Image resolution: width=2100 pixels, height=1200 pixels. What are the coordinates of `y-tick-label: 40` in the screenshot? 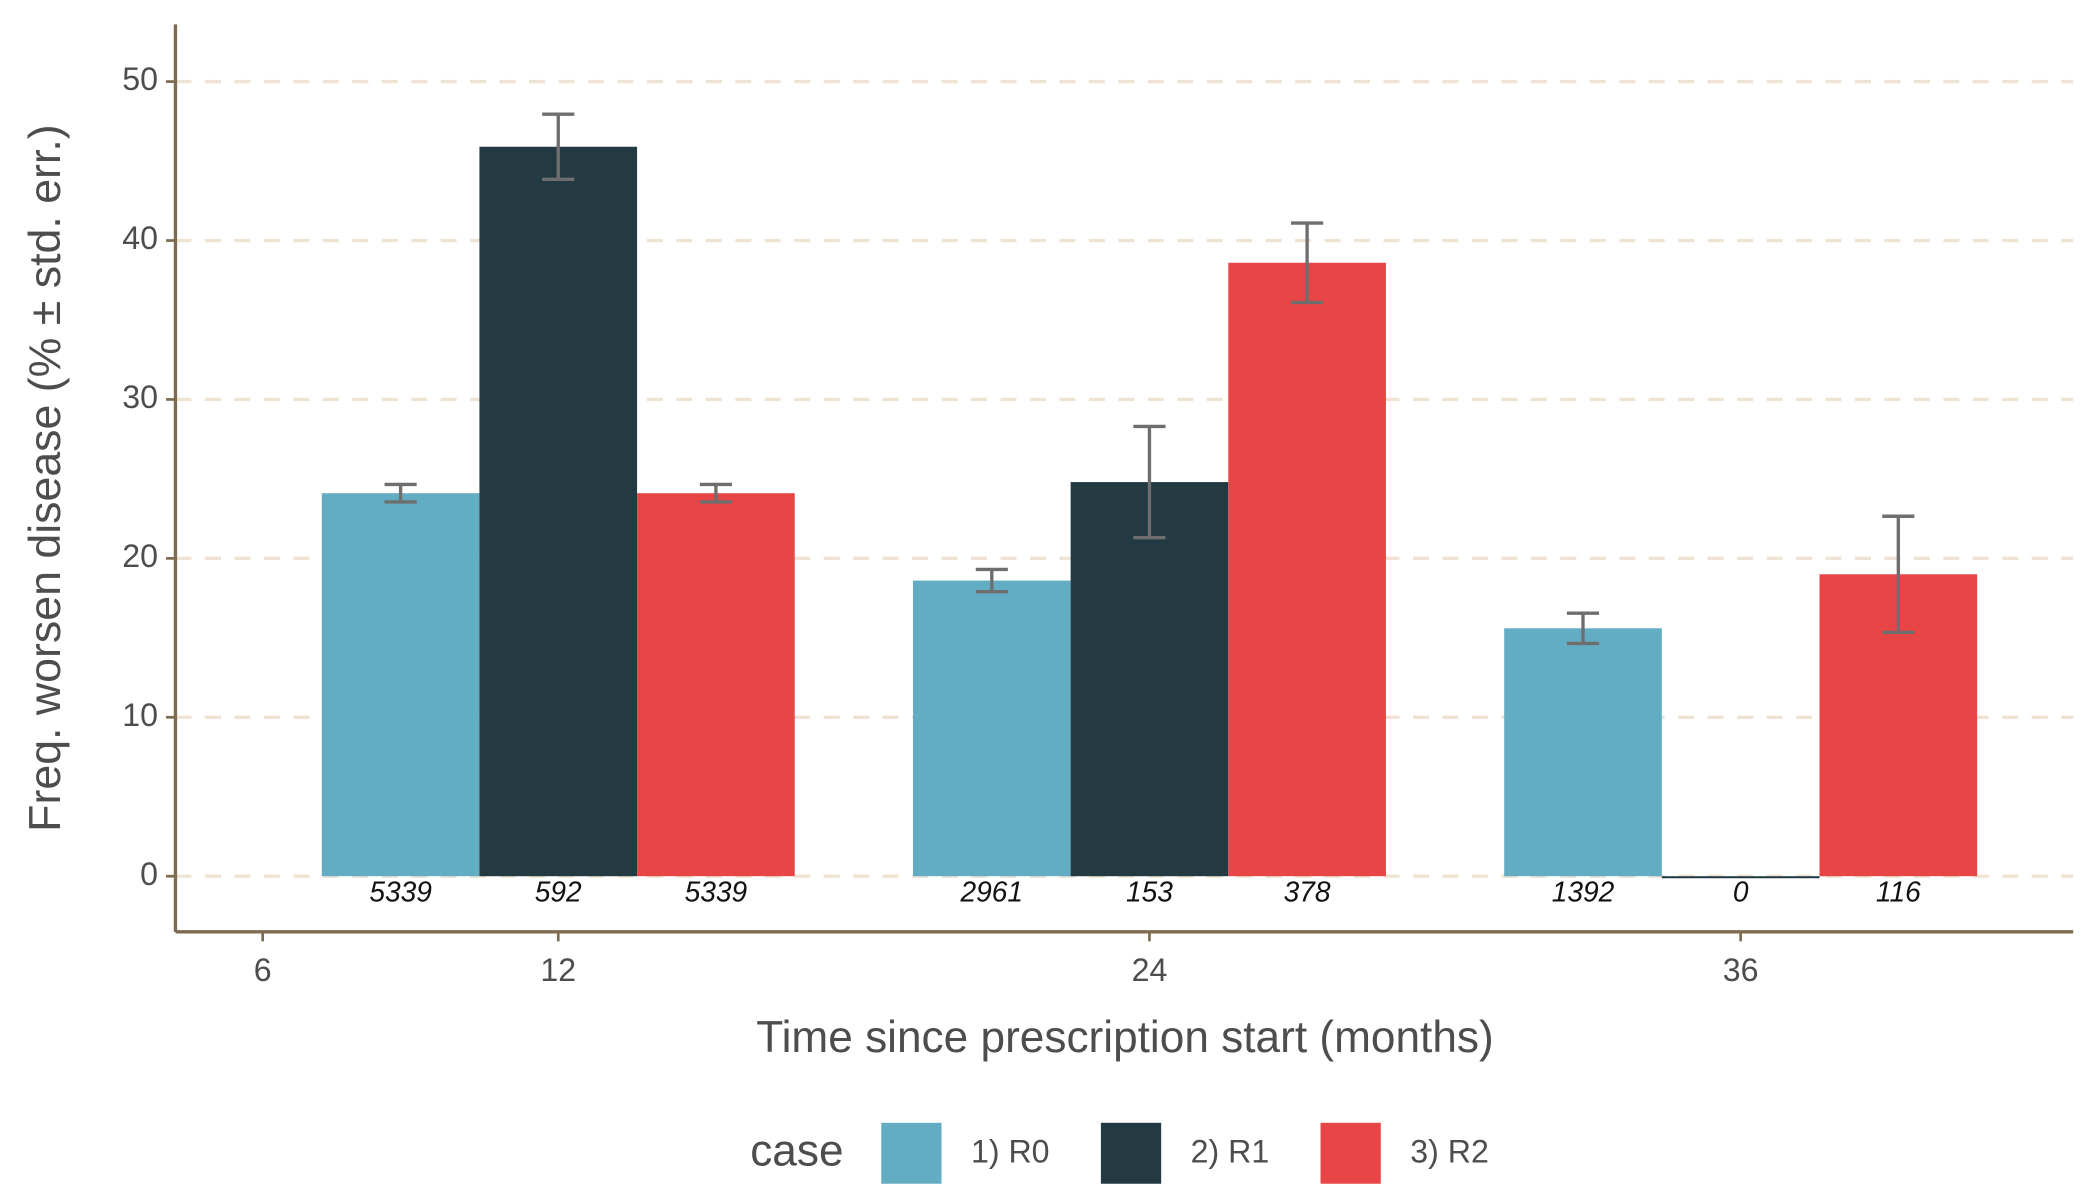 It's located at (140, 238).